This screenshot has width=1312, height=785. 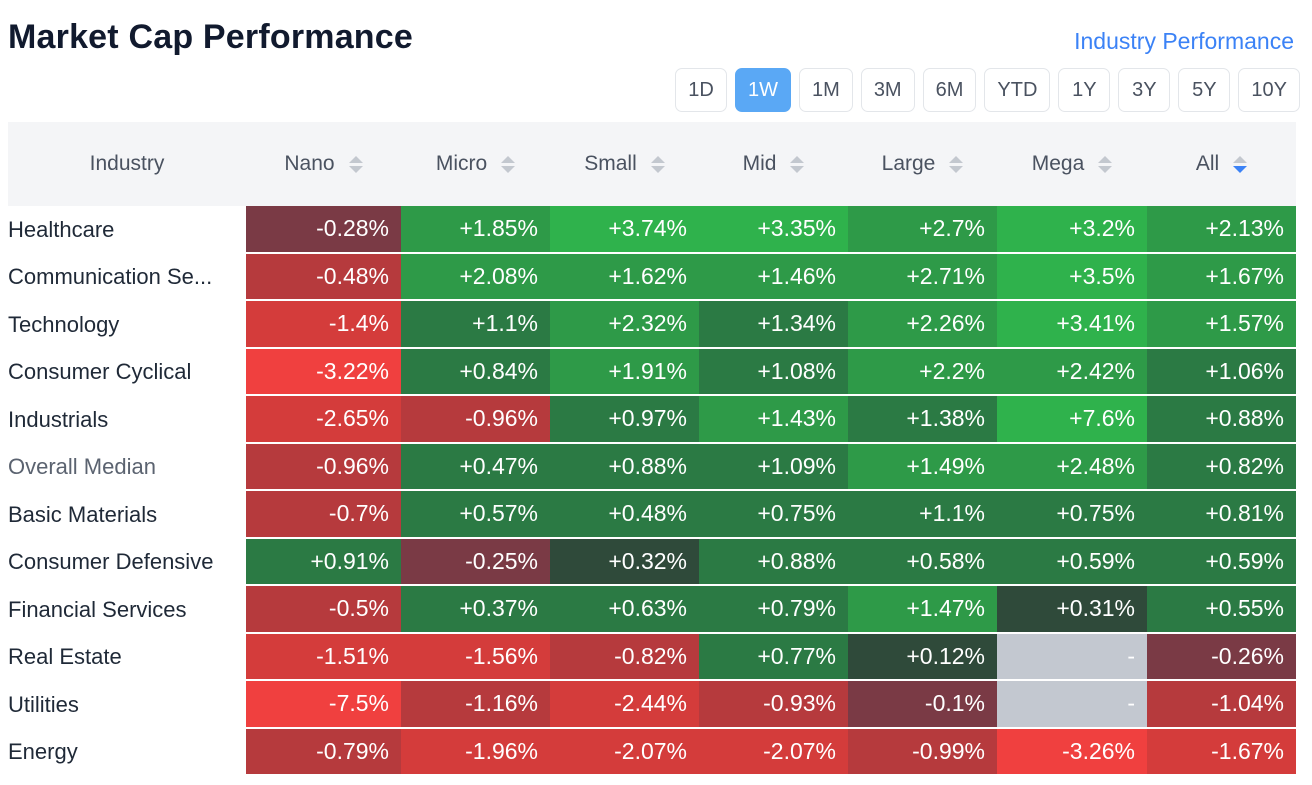 What do you see at coordinates (323, 515) in the screenshot?
I see `performance-cell: -0.7%` at bounding box center [323, 515].